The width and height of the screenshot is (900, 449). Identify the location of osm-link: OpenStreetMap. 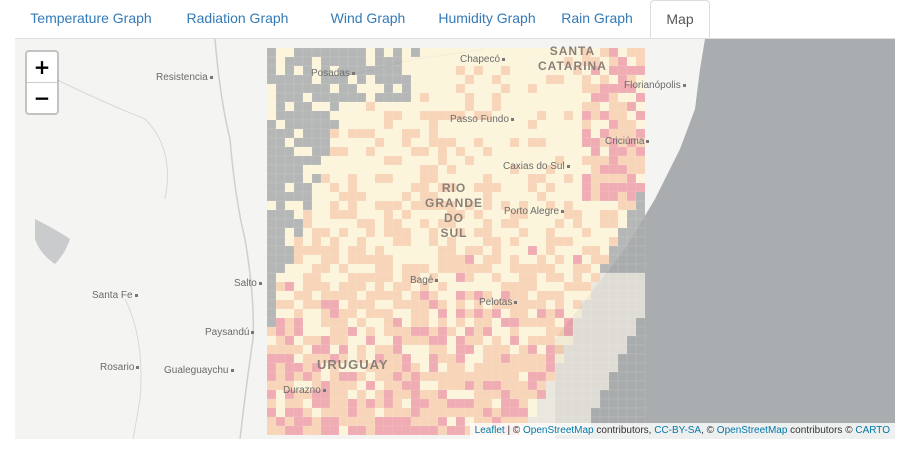
(558, 430).